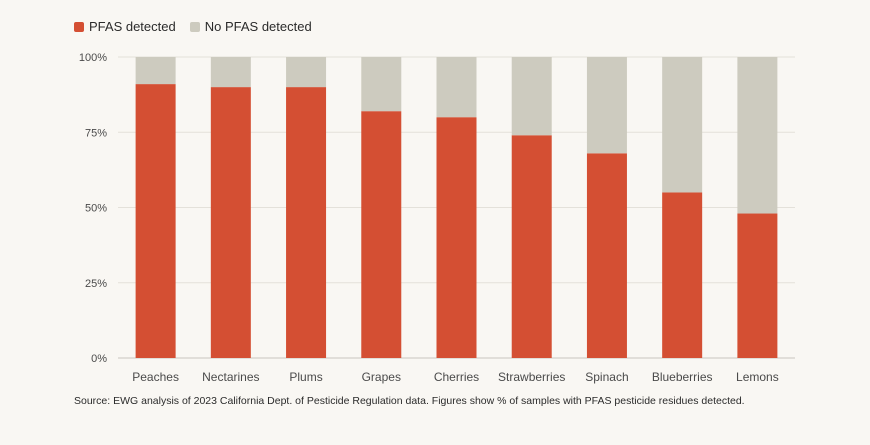  I want to click on y-tick-label: 50%, so click(96, 209).